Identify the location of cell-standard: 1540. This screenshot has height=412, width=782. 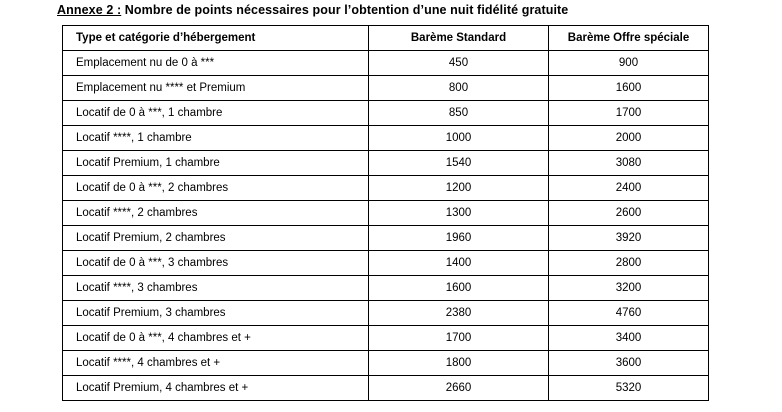
(458, 163).